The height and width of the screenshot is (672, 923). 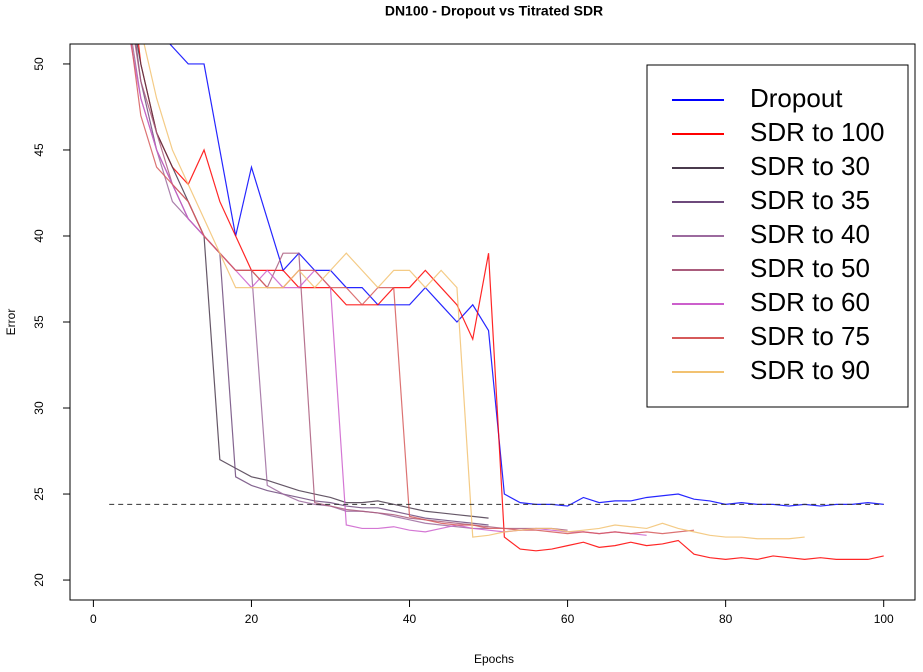 I want to click on x-tick-label: 80, so click(x=726, y=619).